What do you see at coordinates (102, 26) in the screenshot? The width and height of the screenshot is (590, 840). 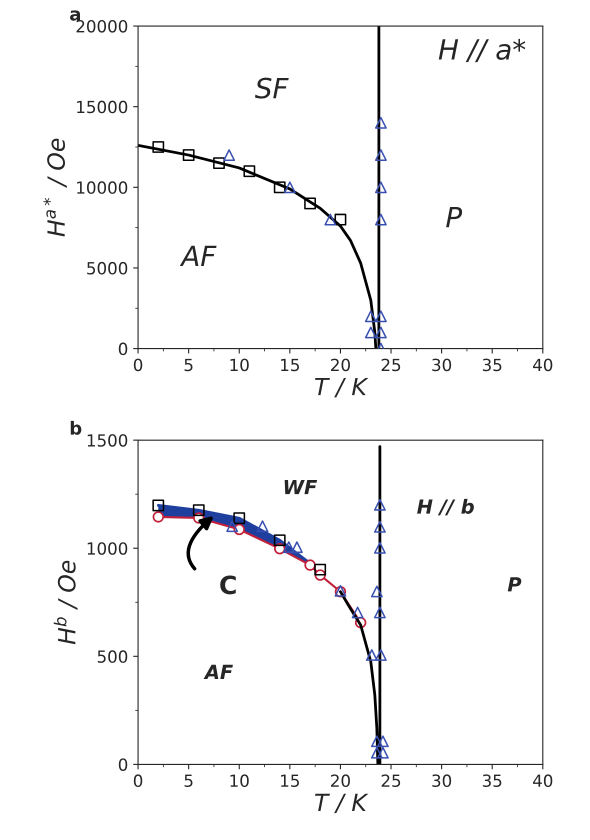 I see `y-tick-label: 20000` at bounding box center [102, 26].